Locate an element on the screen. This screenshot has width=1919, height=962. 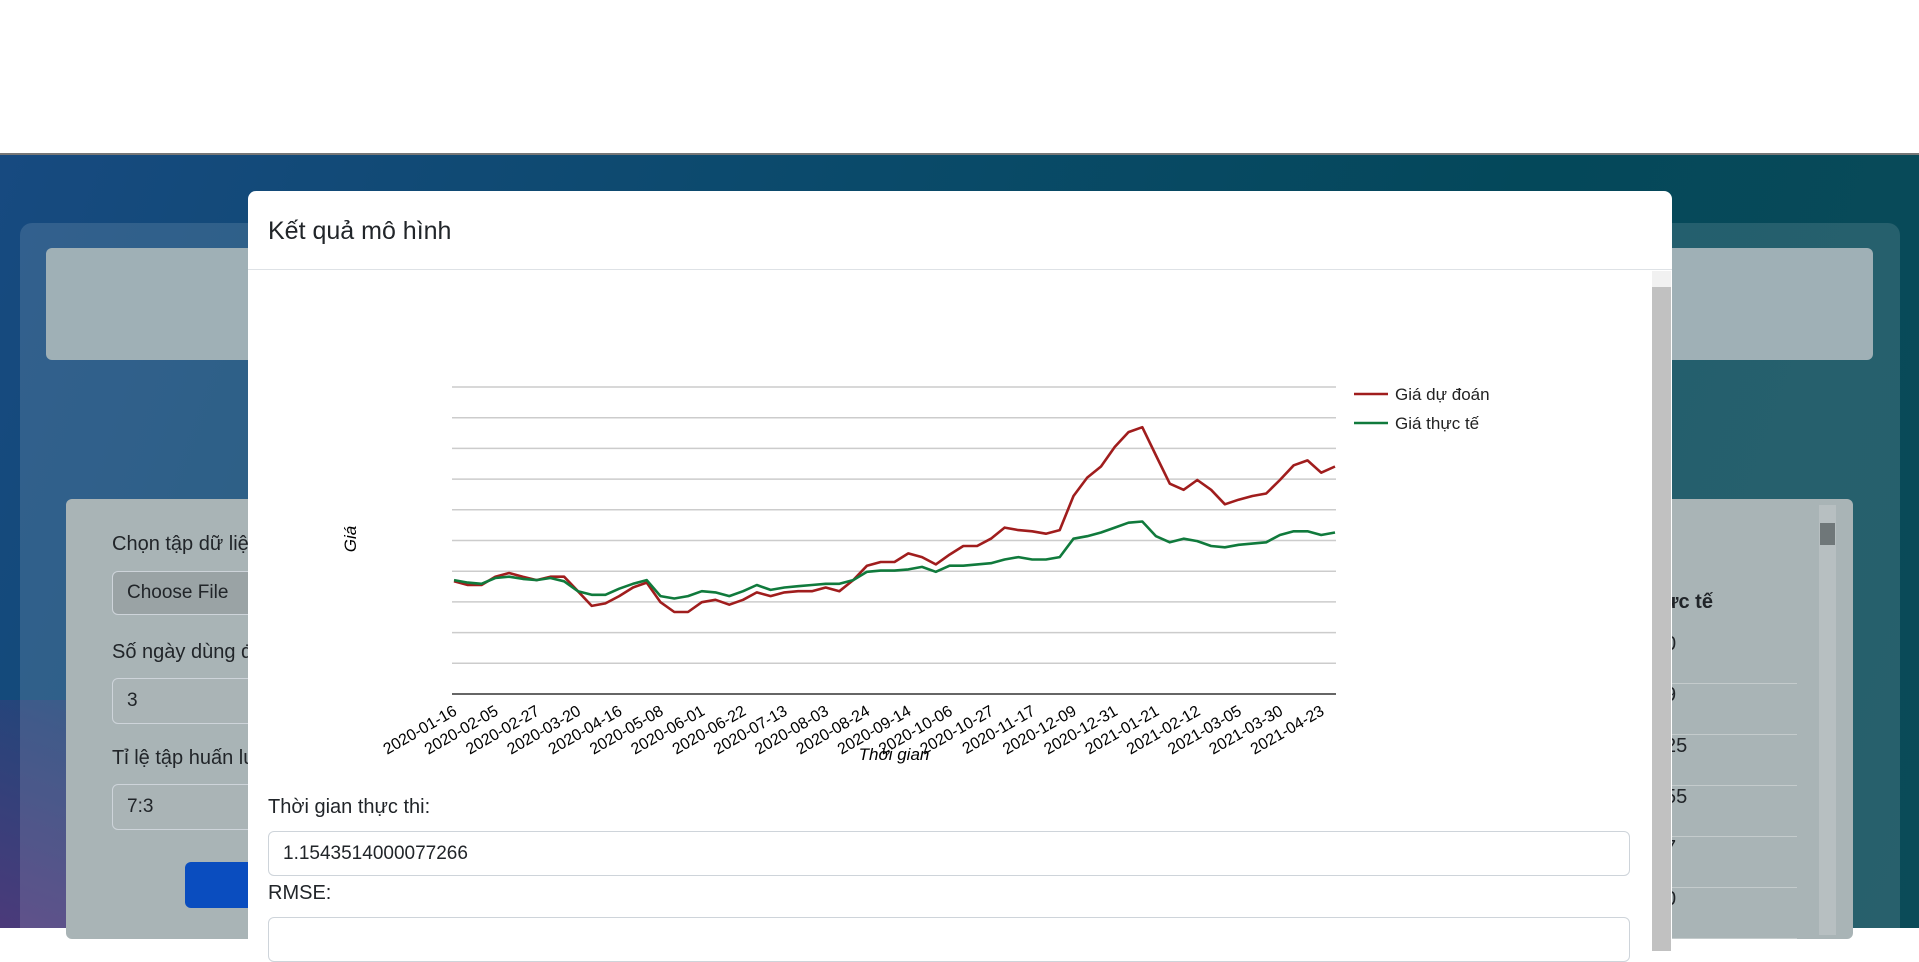
dataset-label: Chọn tập dữ liệ is located at coordinates (180, 544).